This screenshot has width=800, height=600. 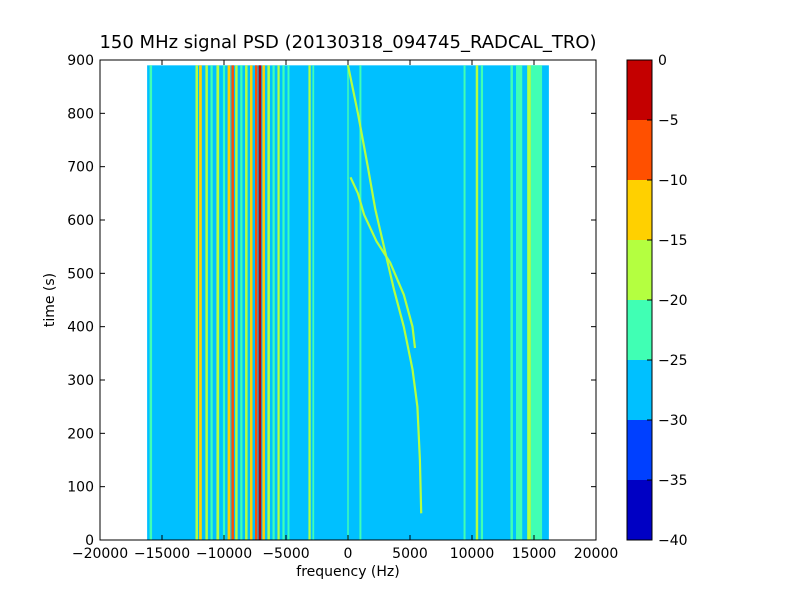 I want to click on colorbar-tick-label: −25, so click(x=673, y=361).